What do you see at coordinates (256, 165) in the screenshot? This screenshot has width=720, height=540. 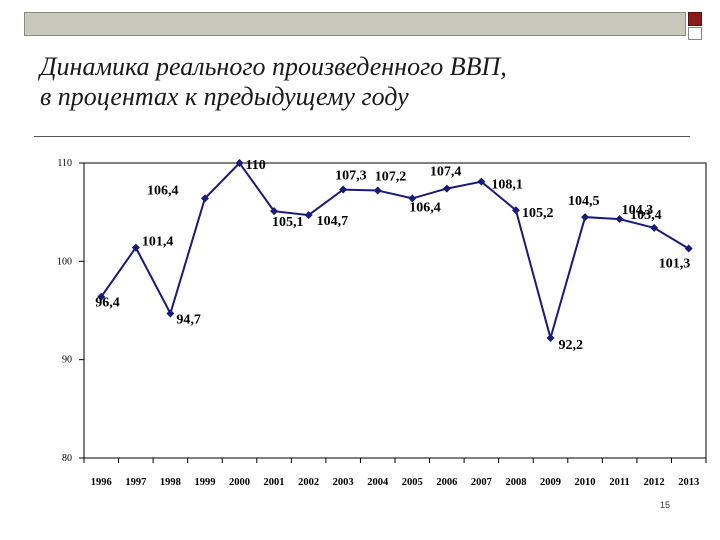 I see `data-label: 110` at bounding box center [256, 165].